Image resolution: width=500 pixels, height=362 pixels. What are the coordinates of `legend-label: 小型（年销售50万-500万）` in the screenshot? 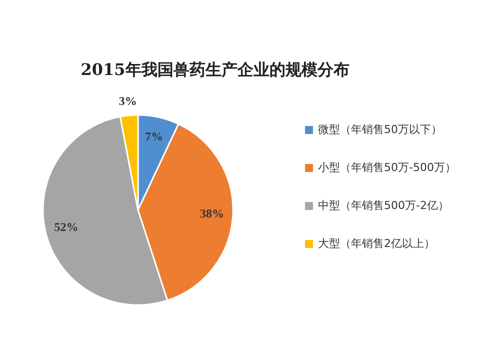 It's located at (387, 167).